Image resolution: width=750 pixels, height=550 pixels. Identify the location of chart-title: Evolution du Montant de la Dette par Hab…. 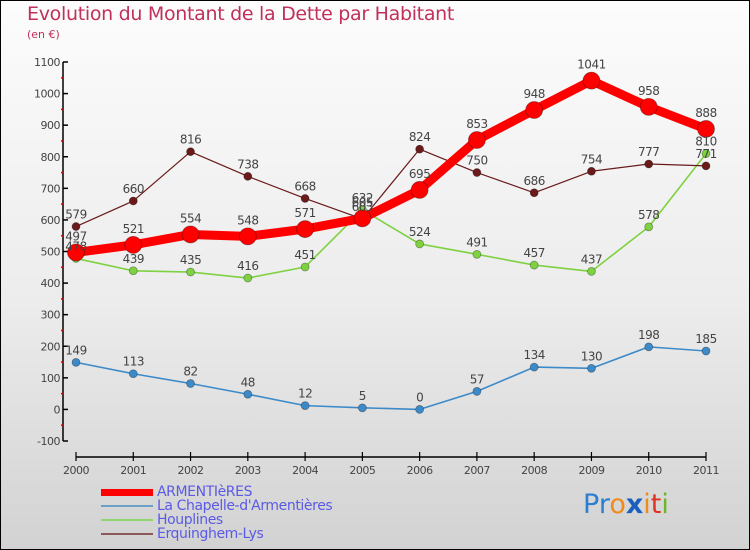
(241, 14).